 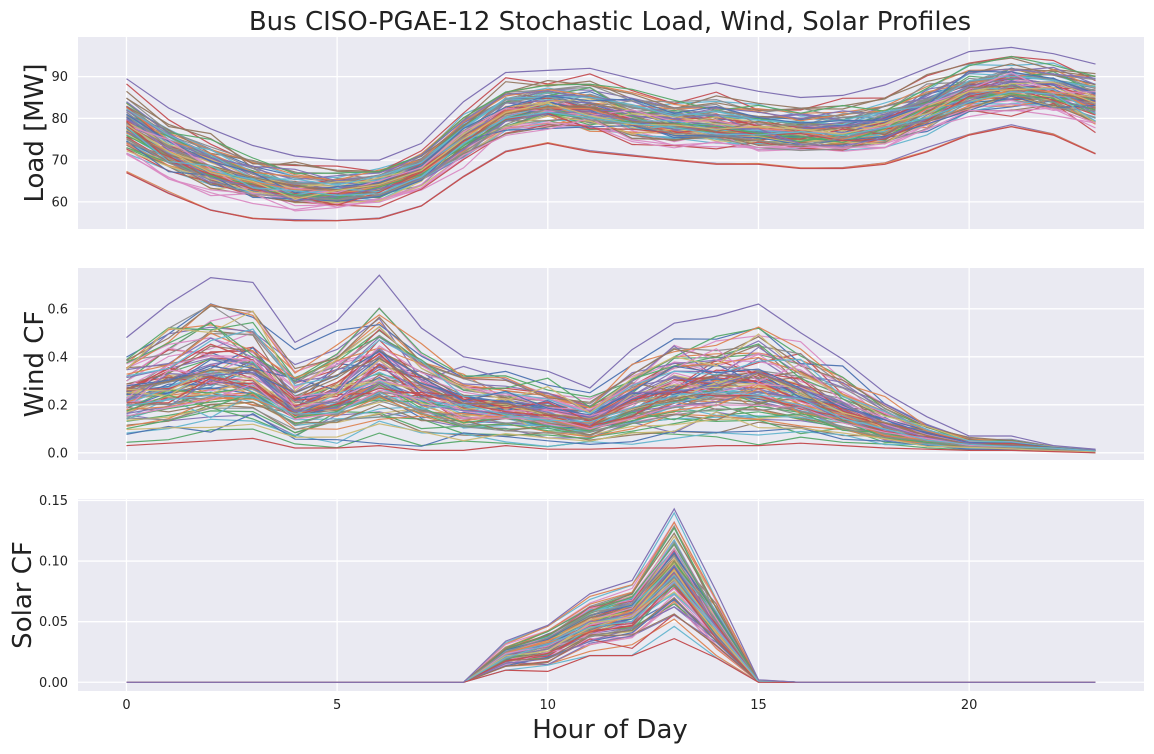 I want to click on load-ytick-label: 80, so click(x=59, y=119).